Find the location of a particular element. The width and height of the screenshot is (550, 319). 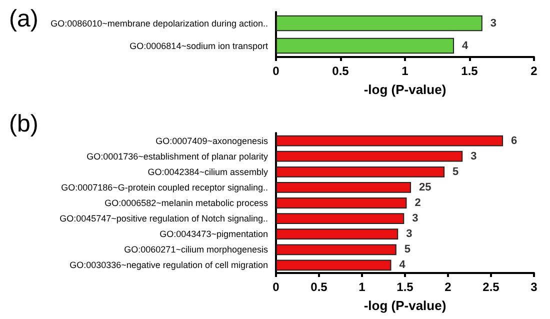

annotation: 25 is located at coordinates (425, 187).